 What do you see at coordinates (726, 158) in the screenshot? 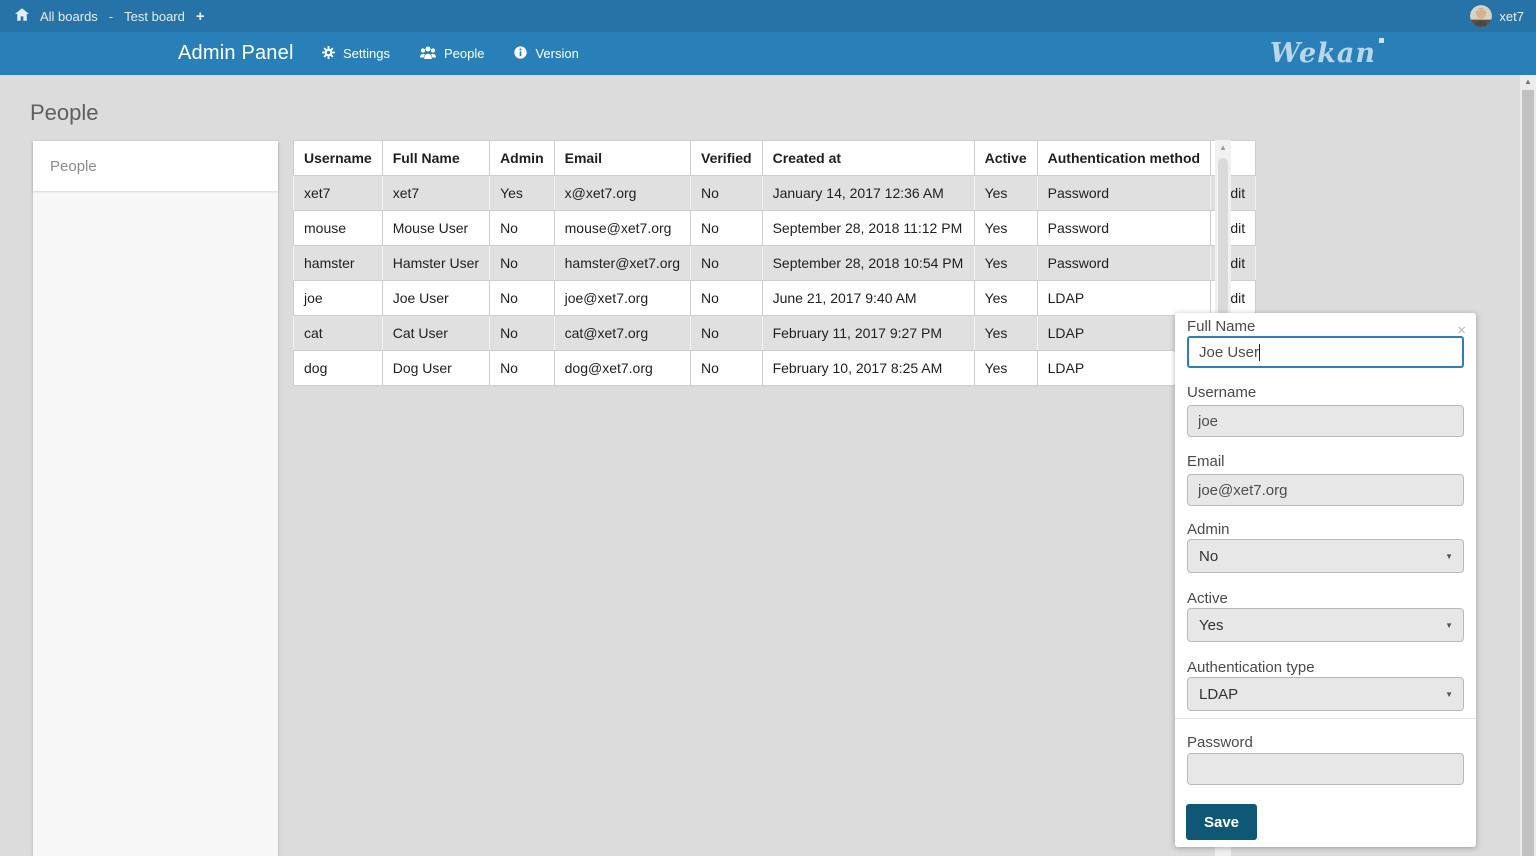
I see `col-verified: Verified` at bounding box center [726, 158].